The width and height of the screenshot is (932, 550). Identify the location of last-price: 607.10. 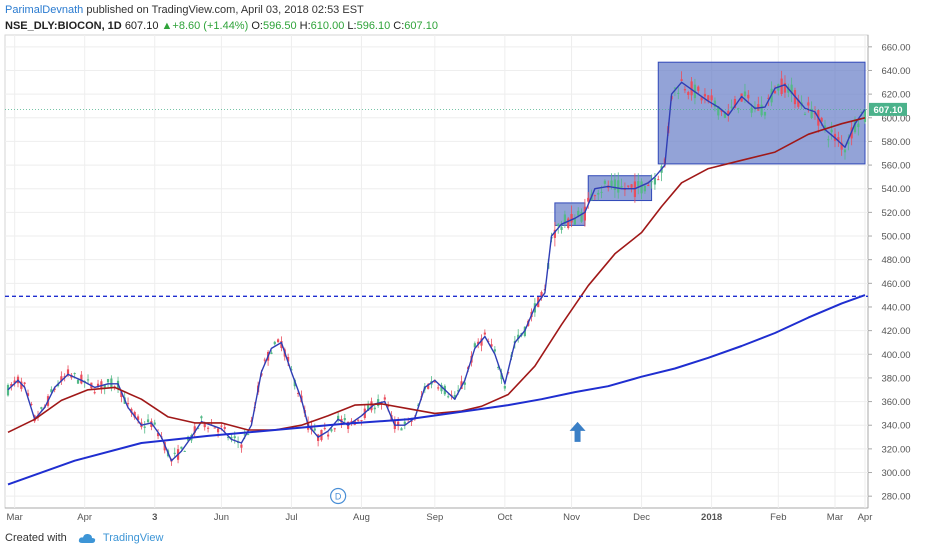
(141, 26).